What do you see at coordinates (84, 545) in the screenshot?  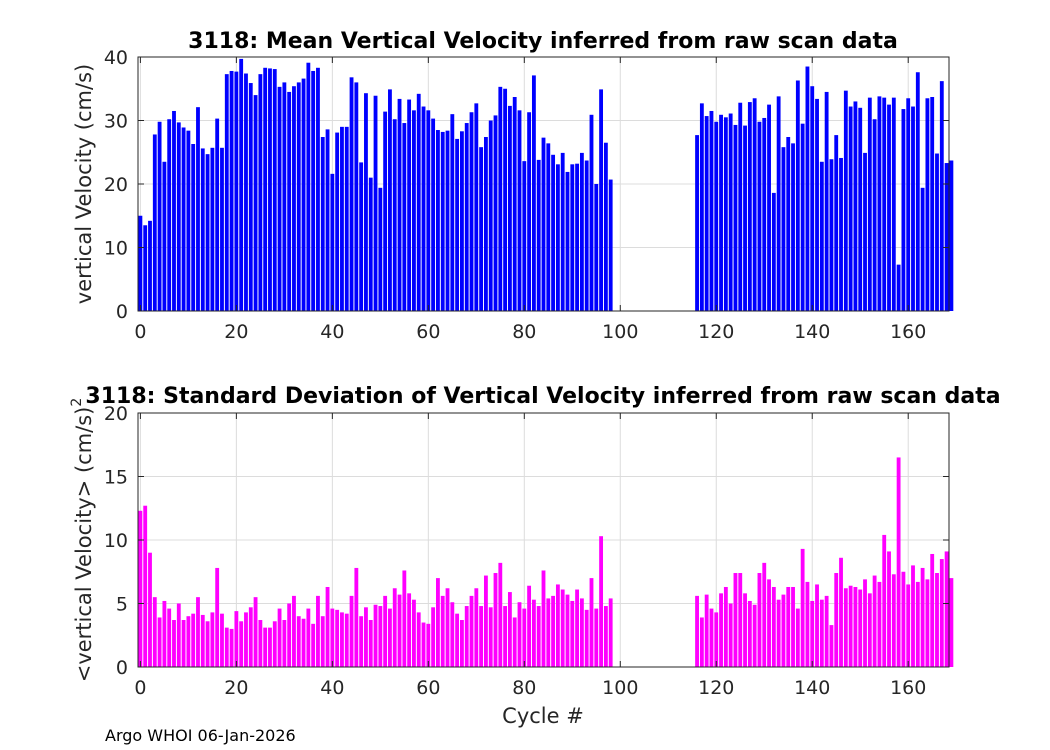 I see `std-velocity-y-label-text: <vertical Velocity> (cm/s)` at bounding box center [84, 545].